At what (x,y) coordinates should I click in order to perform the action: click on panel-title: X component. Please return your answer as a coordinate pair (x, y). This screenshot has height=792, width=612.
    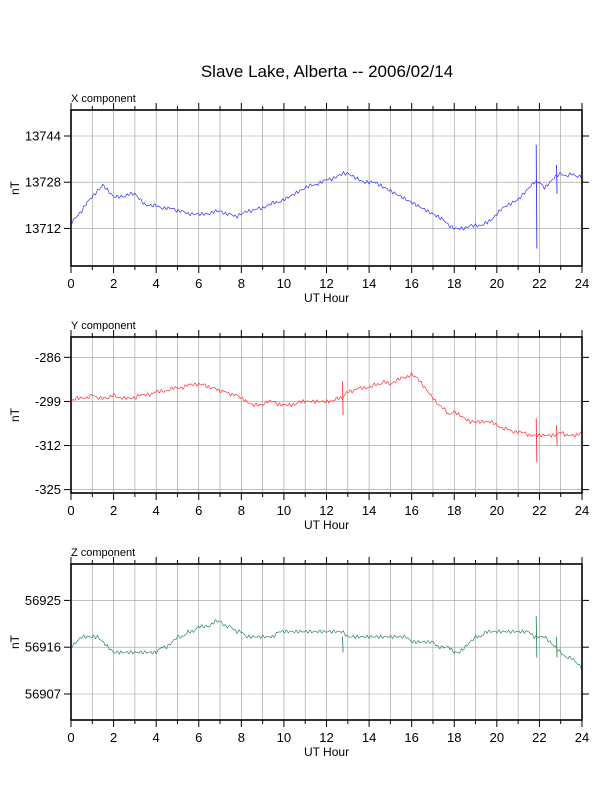
    Looking at the image, I should click on (103, 99).